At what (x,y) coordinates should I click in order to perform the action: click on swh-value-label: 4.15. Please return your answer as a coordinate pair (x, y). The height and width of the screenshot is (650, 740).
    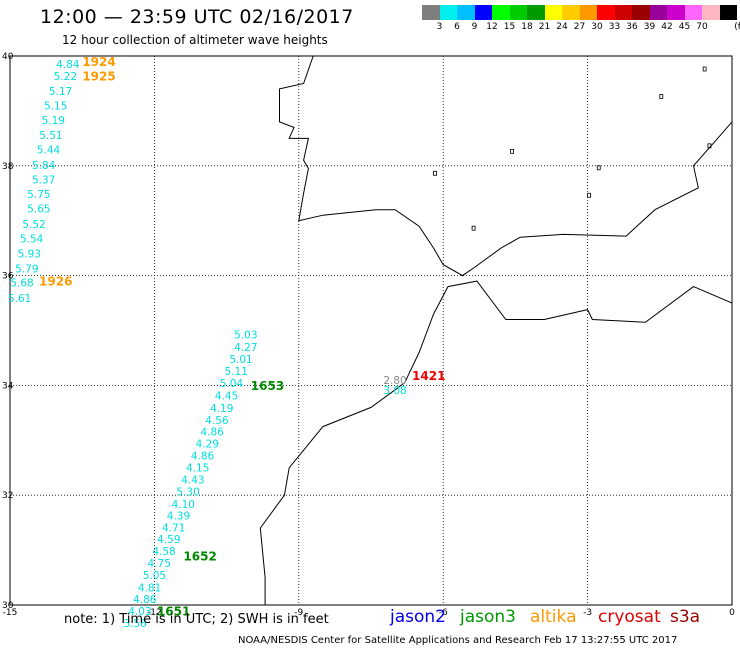
    Looking at the image, I should click on (197, 469).